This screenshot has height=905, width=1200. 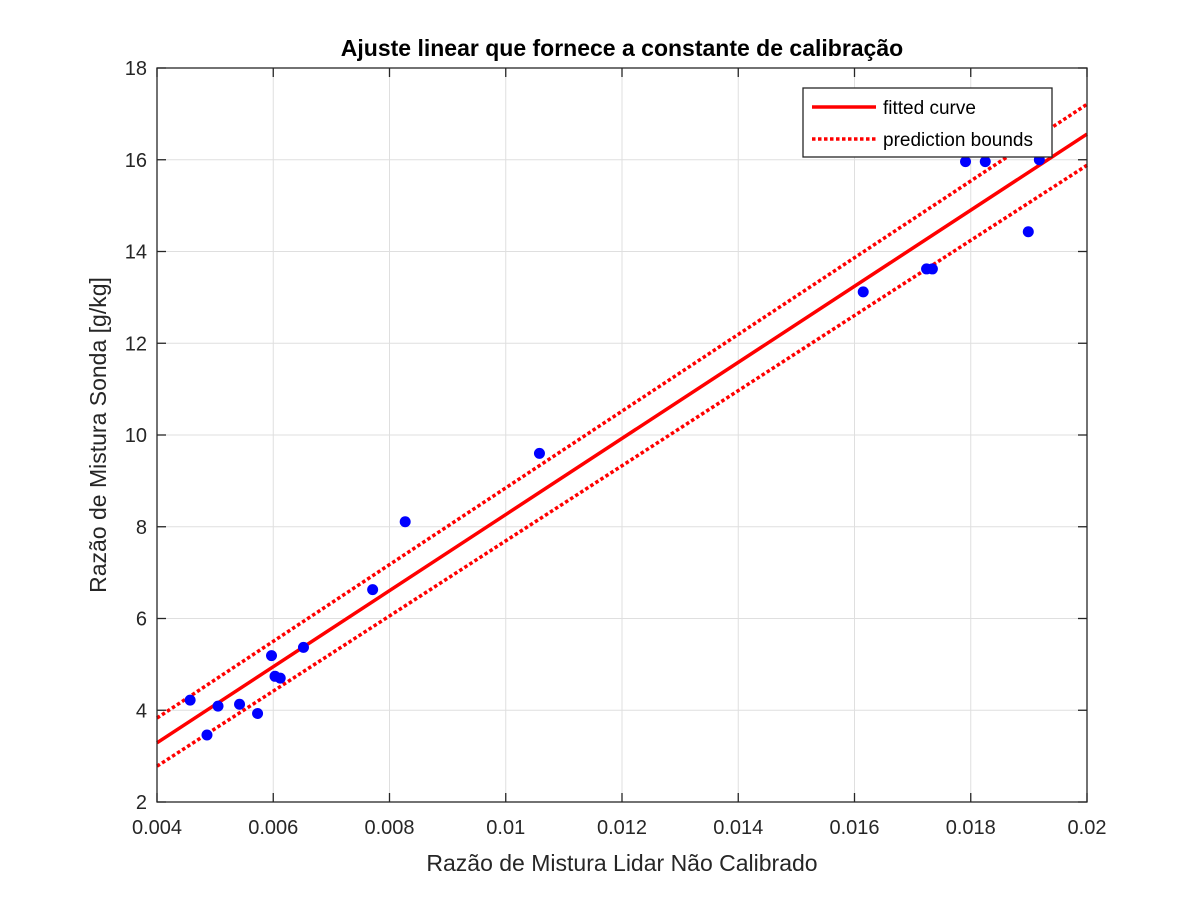 What do you see at coordinates (98, 435) in the screenshot?
I see `y-axis-label: Razão de Mistura Sonda [g/kg]` at bounding box center [98, 435].